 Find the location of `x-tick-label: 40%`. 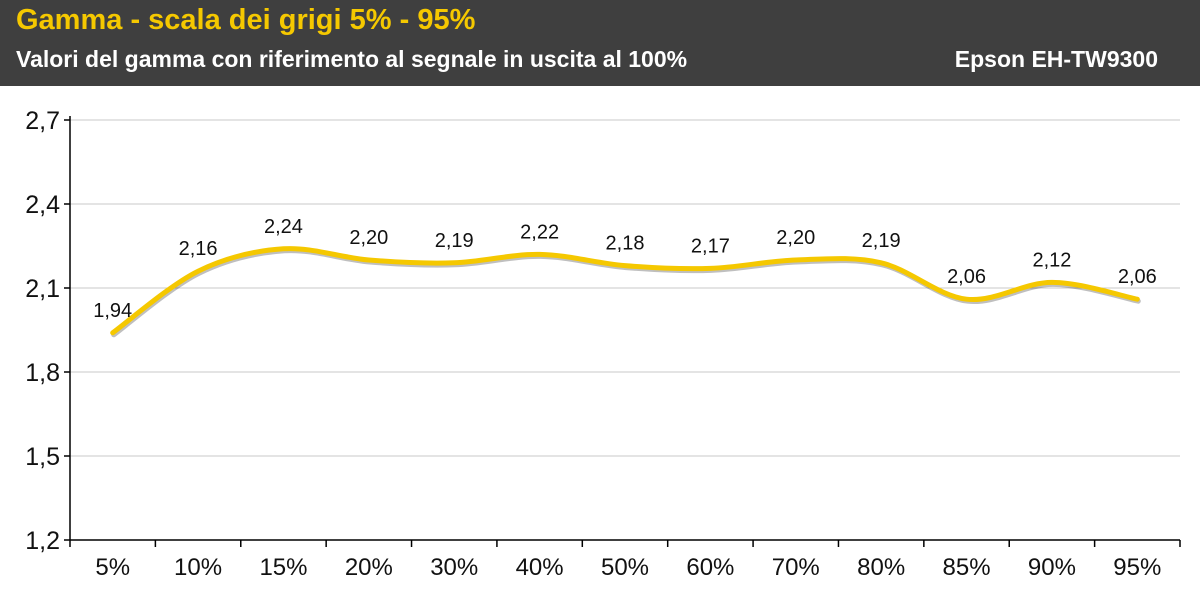

x-tick-label: 40% is located at coordinates (540, 567).